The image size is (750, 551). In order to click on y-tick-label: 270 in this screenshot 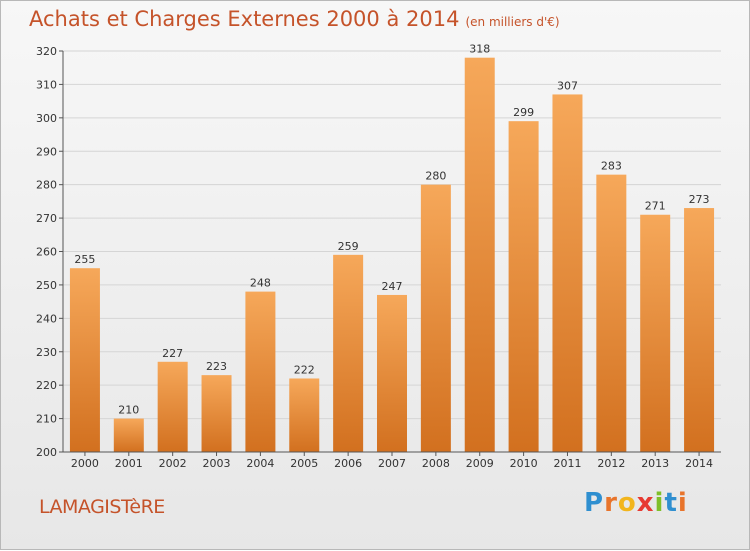, I will do `click(46, 218)`.